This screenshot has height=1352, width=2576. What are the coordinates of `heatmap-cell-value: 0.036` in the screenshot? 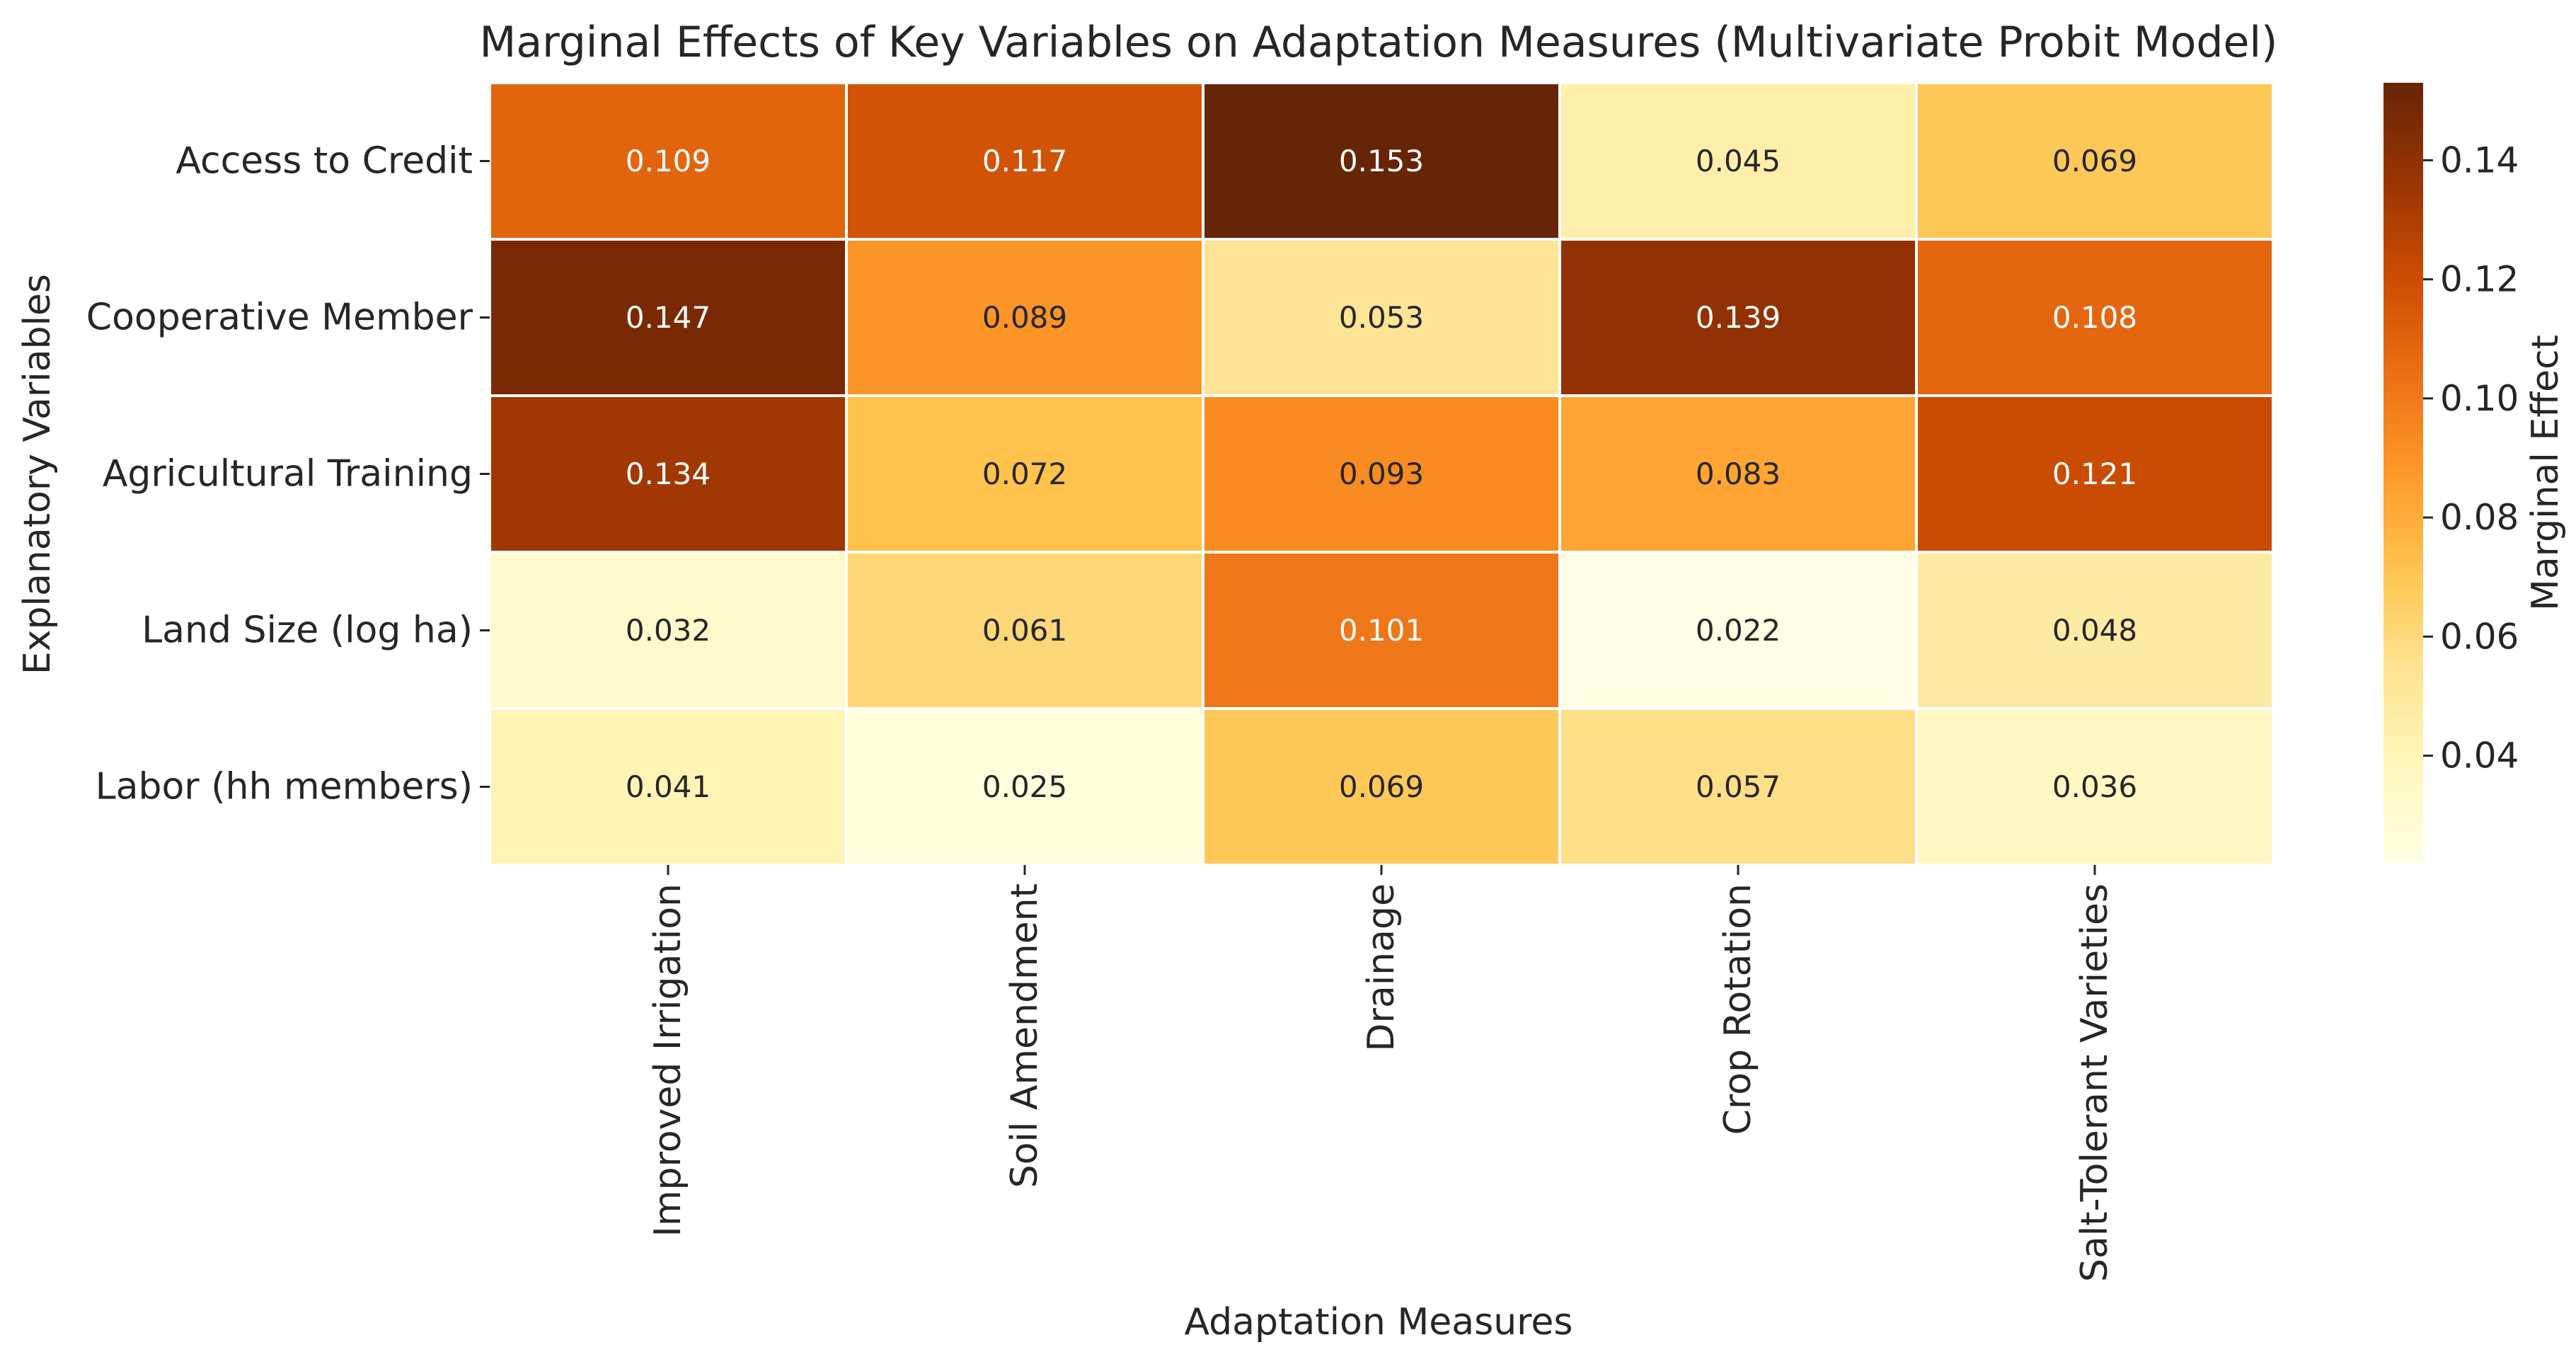 It's located at (2095, 786).